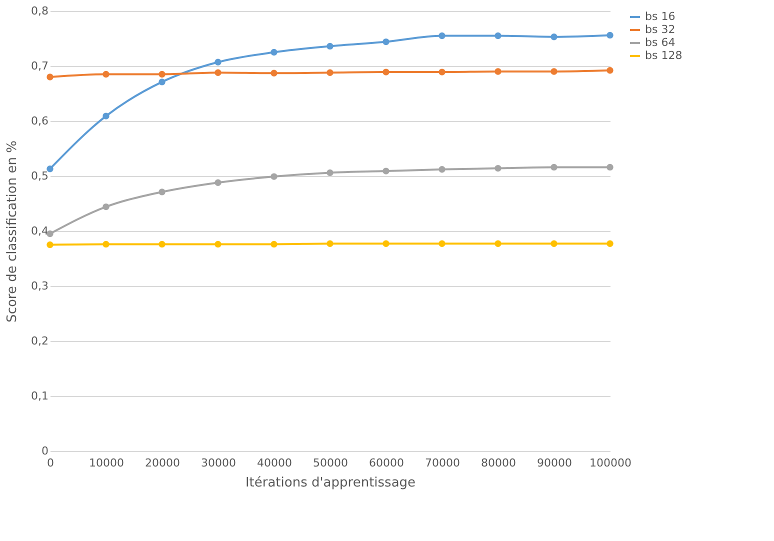 The width and height of the screenshot is (774, 541). What do you see at coordinates (330, 463) in the screenshot?
I see `x-tick-label: 50000` at bounding box center [330, 463].